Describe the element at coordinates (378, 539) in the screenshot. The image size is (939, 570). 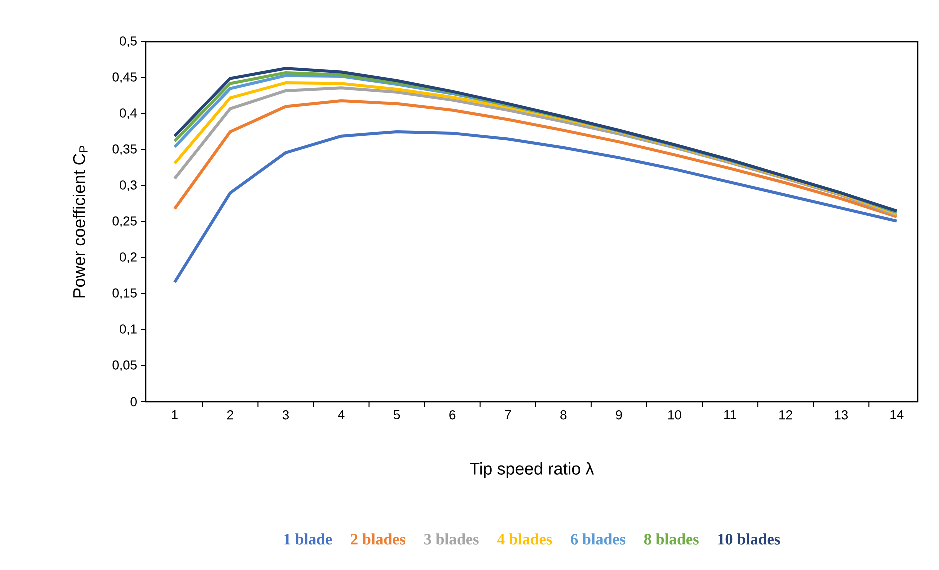
I see `text: 2 blades` at that location.